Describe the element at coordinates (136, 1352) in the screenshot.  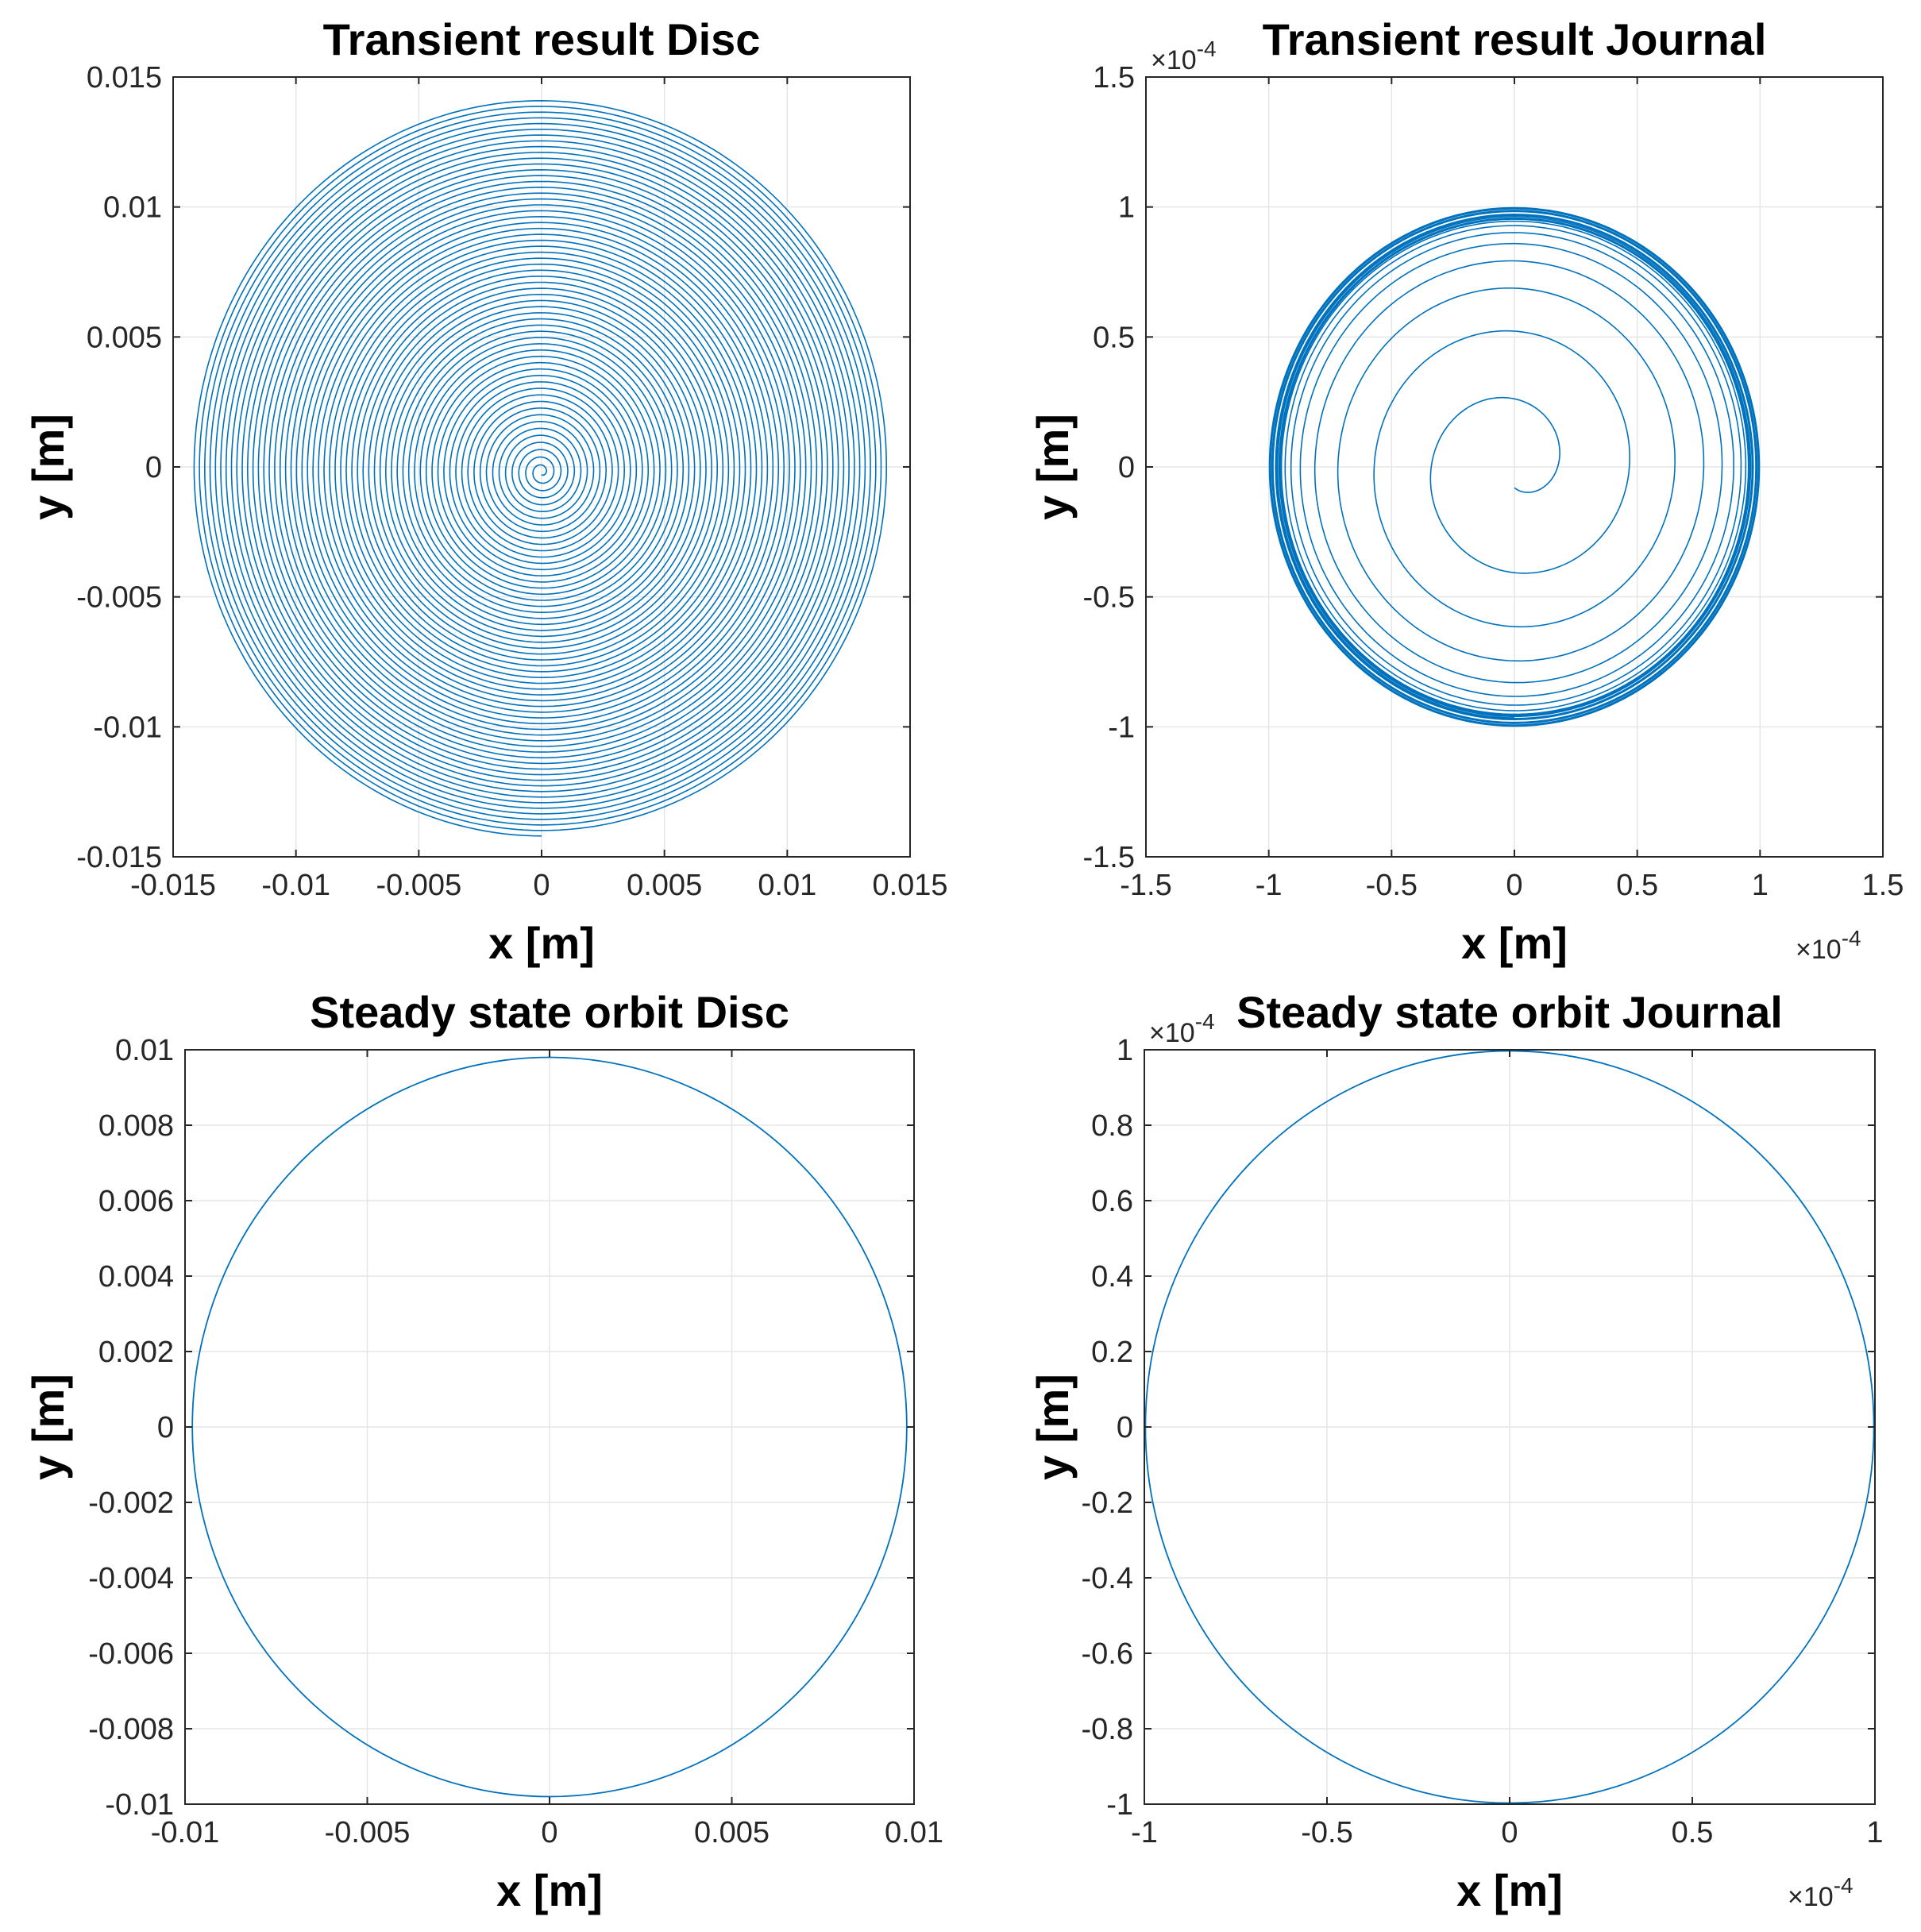
I see `y-tick-label: 0.002` at that location.